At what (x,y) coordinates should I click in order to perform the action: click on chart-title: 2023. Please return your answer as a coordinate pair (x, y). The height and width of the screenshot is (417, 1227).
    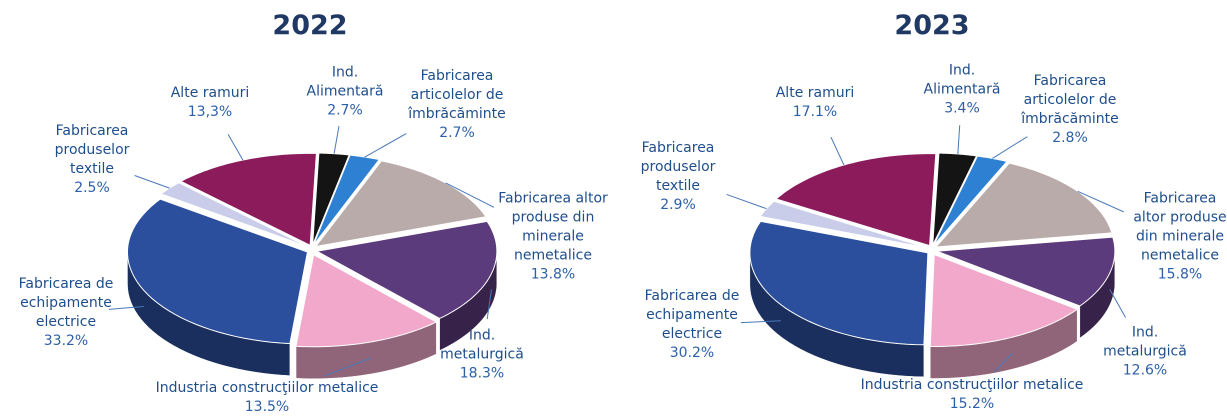
    Looking at the image, I should click on (932, 25).